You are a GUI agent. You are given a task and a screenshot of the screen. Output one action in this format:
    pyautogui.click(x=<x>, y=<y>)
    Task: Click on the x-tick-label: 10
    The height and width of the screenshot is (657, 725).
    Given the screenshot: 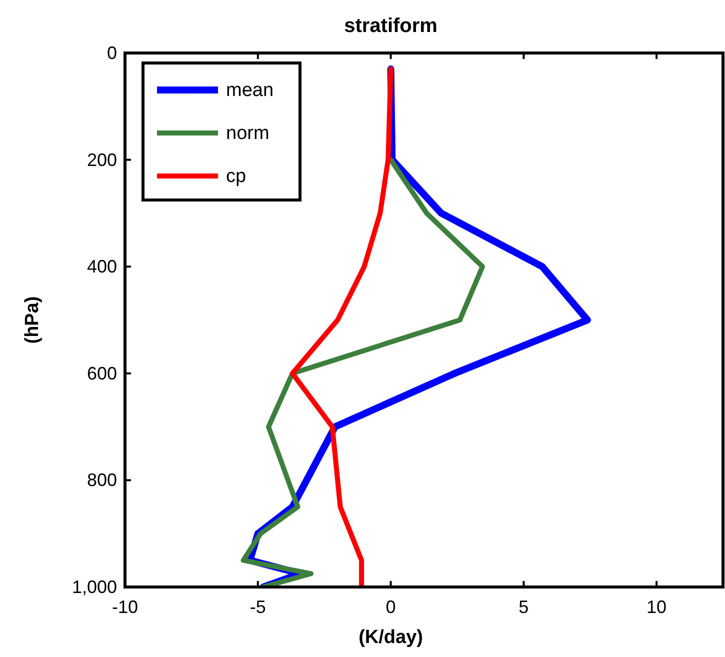 What is the action you would take?
    pyautogui.click(x=656, y=607)
    